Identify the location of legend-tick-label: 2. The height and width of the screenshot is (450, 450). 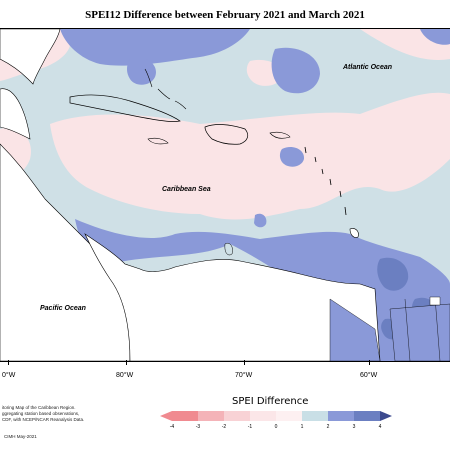
(328, 427).